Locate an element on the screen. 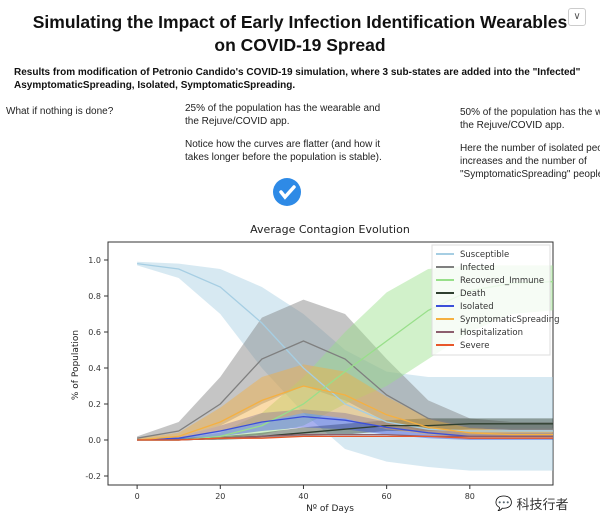  column-scenario-none: What if nothing is done? is located at coordinates (81, 116).